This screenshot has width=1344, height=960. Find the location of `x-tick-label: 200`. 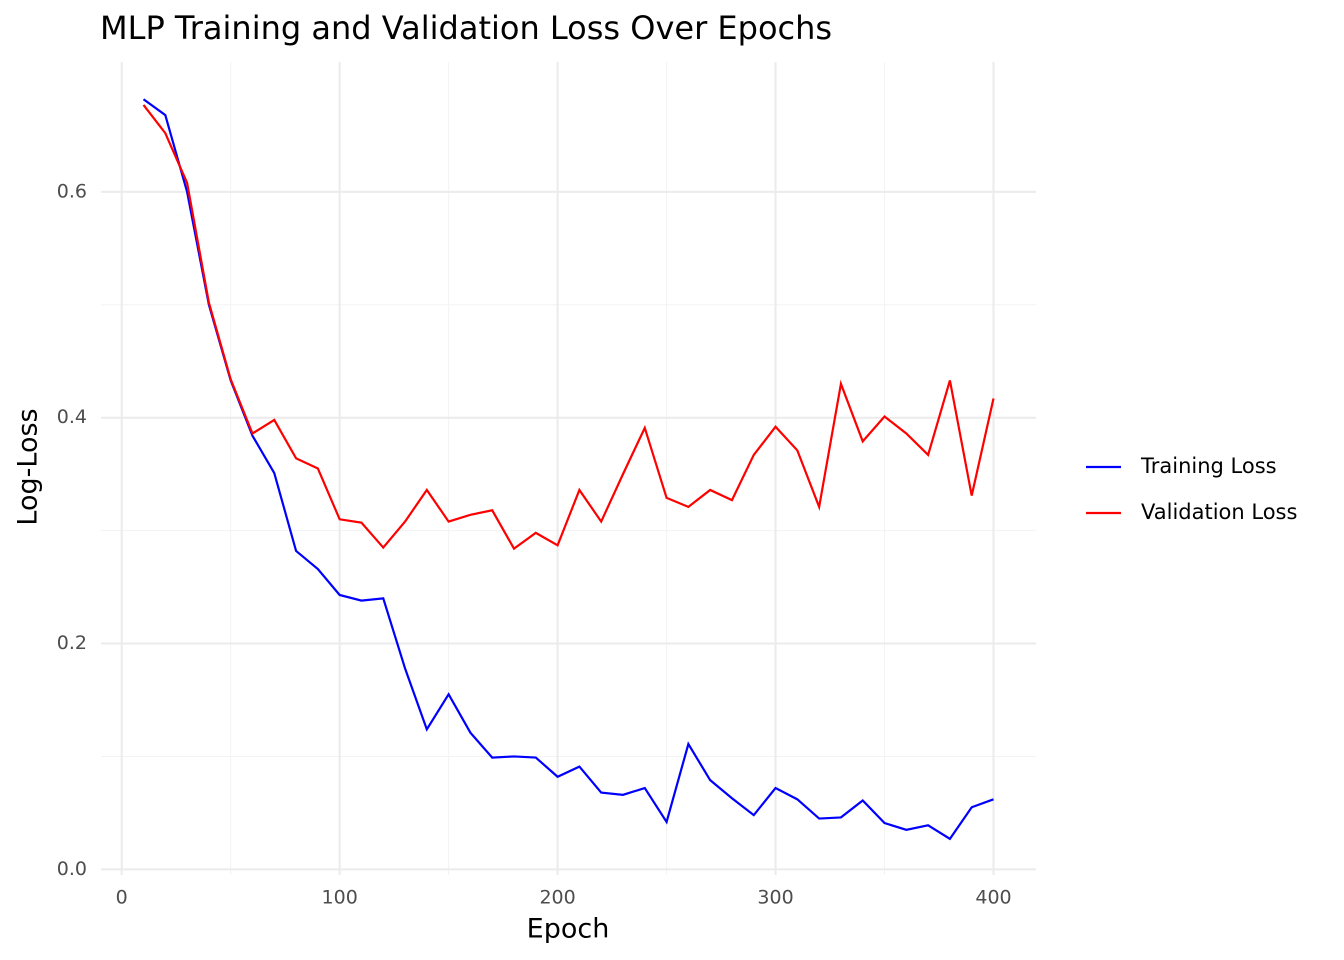

x-tick-label: 200 is located at coordinates (557, 898).